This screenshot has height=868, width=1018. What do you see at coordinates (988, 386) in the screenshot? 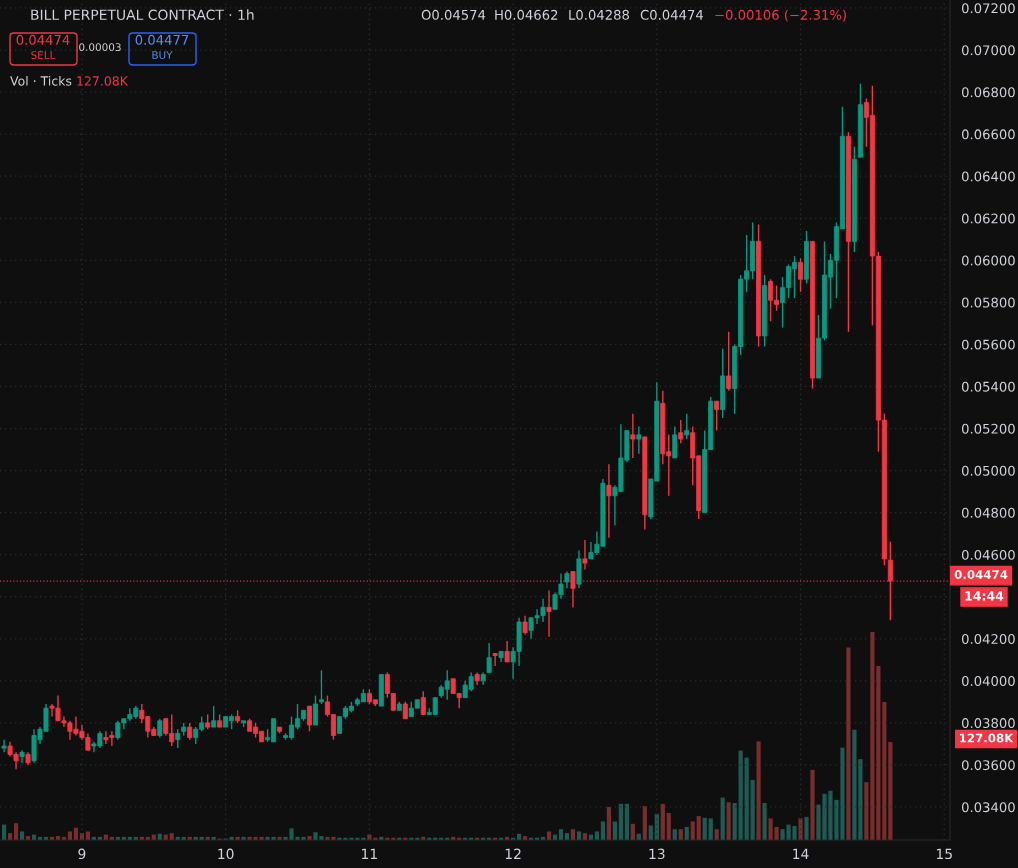
I see `y-tick-label: 0.05400` at bounding box center [988, 386].